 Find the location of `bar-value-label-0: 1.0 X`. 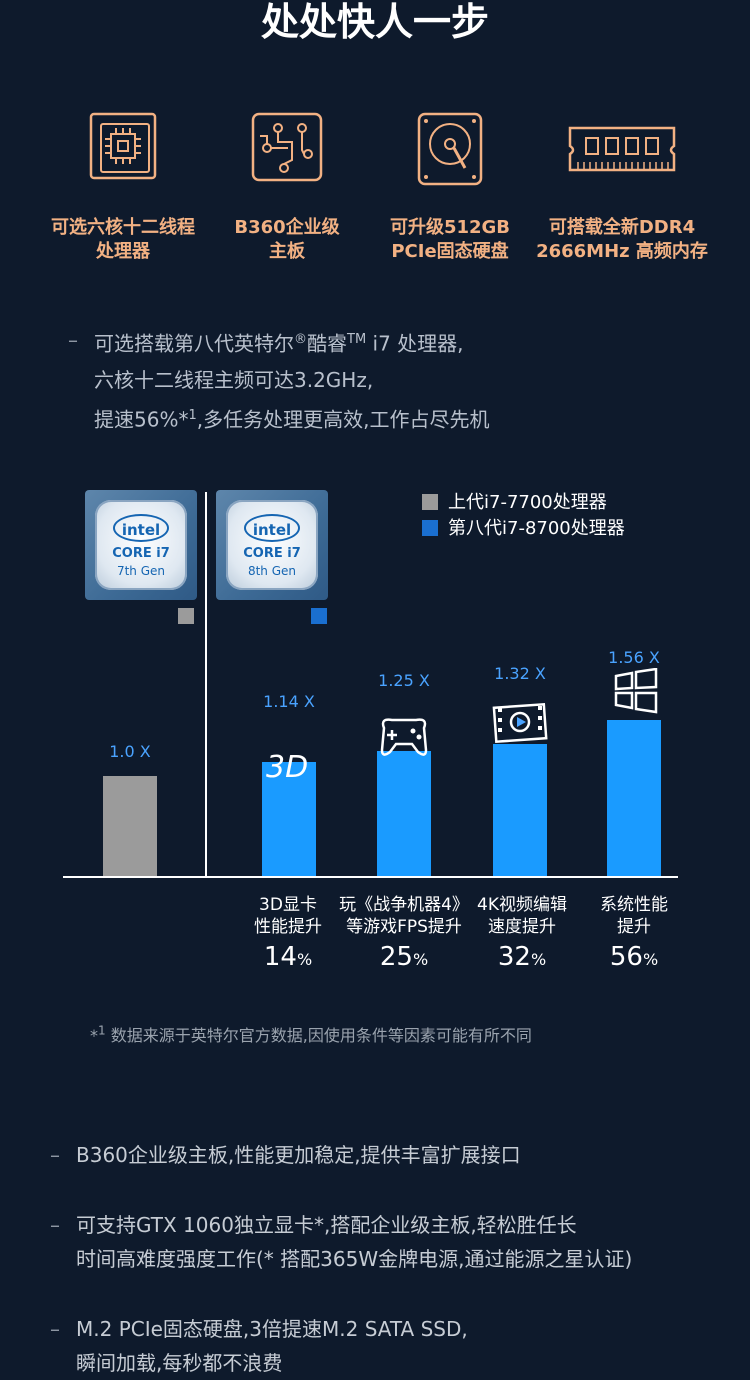

bar-value-label-0: 1.0 X is located at coordinates (130, 751).